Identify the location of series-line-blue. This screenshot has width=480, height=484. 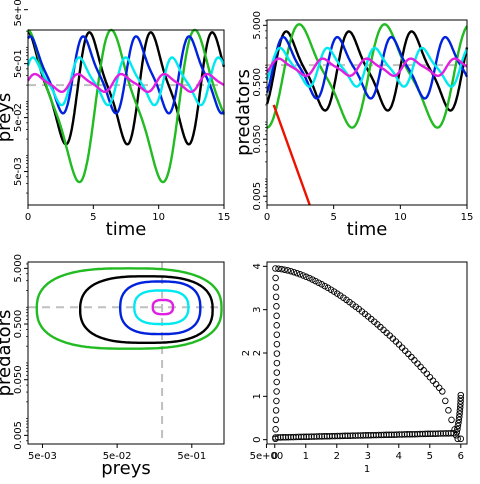
(126, 75).